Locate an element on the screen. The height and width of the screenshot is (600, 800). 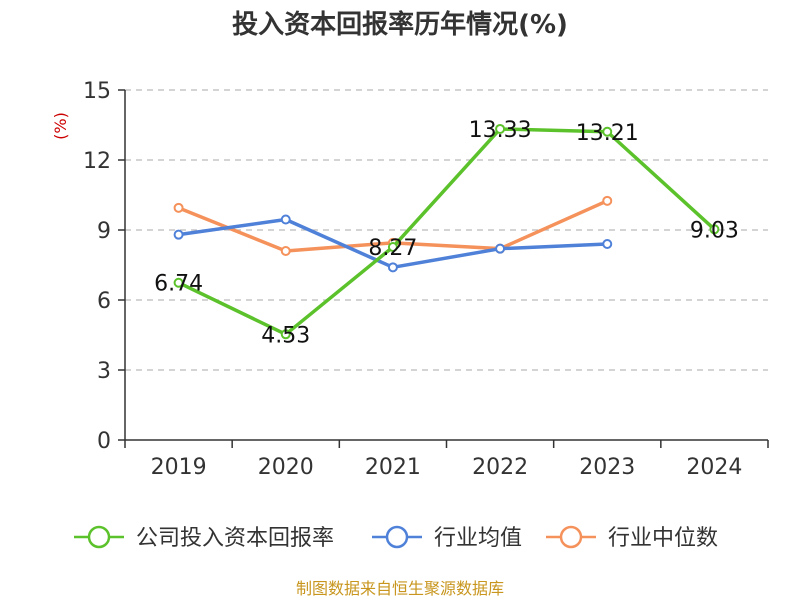
legend-item-0: 公司投入资本回报率 is located at coordinates (204, 538).